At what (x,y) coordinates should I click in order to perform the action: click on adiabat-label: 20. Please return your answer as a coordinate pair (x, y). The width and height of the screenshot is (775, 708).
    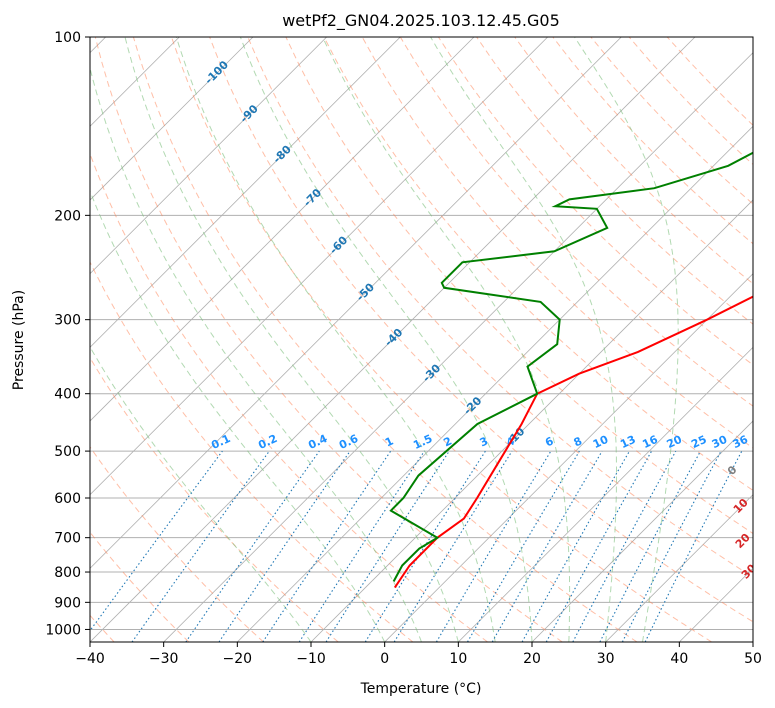
    Looking at the image, I should click on (743, 541).